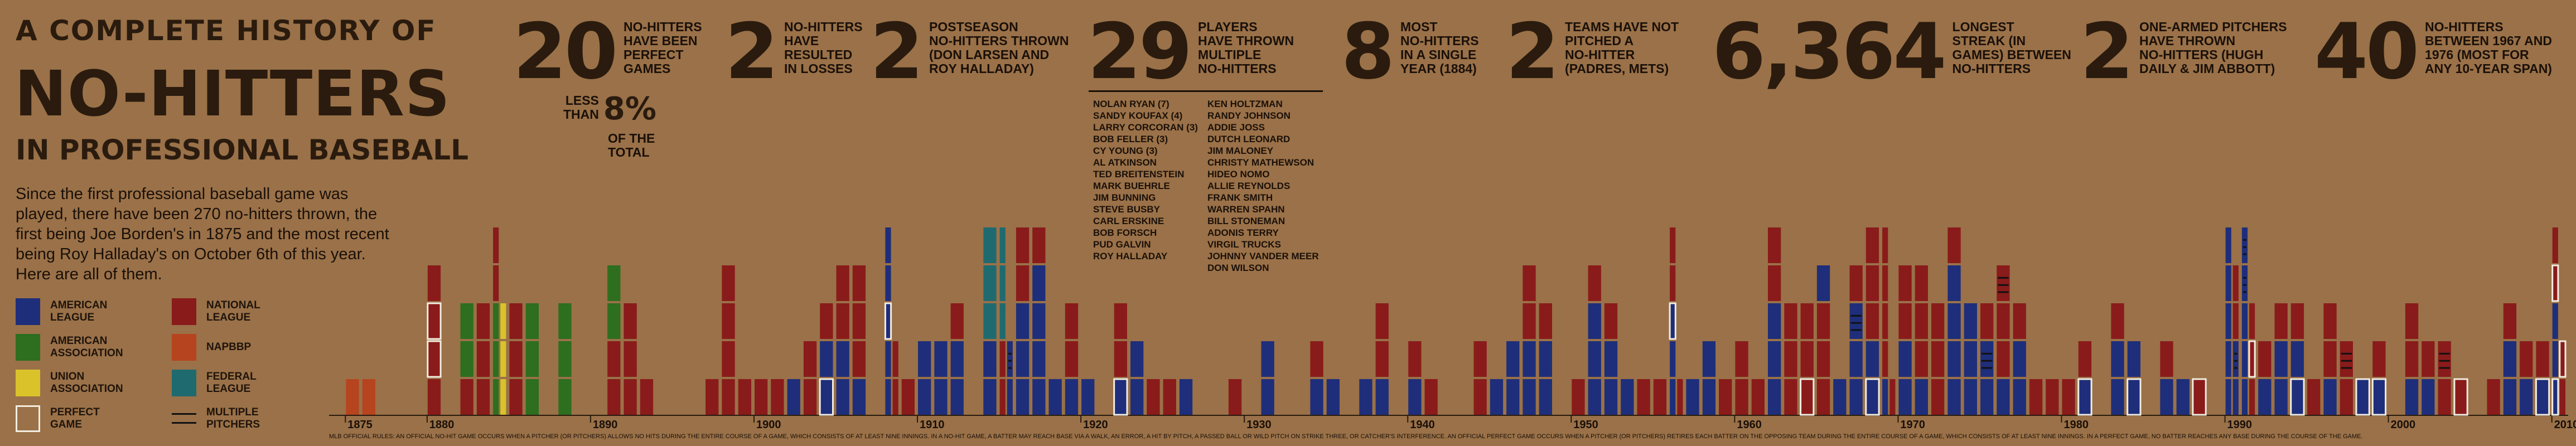  Describe the element at coordinates (70, 348) in the screenshot. I see `legend-item-american-association: AMERICAN ASSOCIATION` at that location.